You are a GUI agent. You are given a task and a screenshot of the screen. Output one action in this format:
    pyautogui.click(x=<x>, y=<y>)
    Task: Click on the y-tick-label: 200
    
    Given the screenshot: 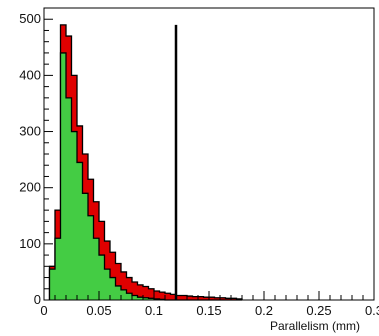 What is the action you would take?
    pyautogui.click(x=30, y=187)
    